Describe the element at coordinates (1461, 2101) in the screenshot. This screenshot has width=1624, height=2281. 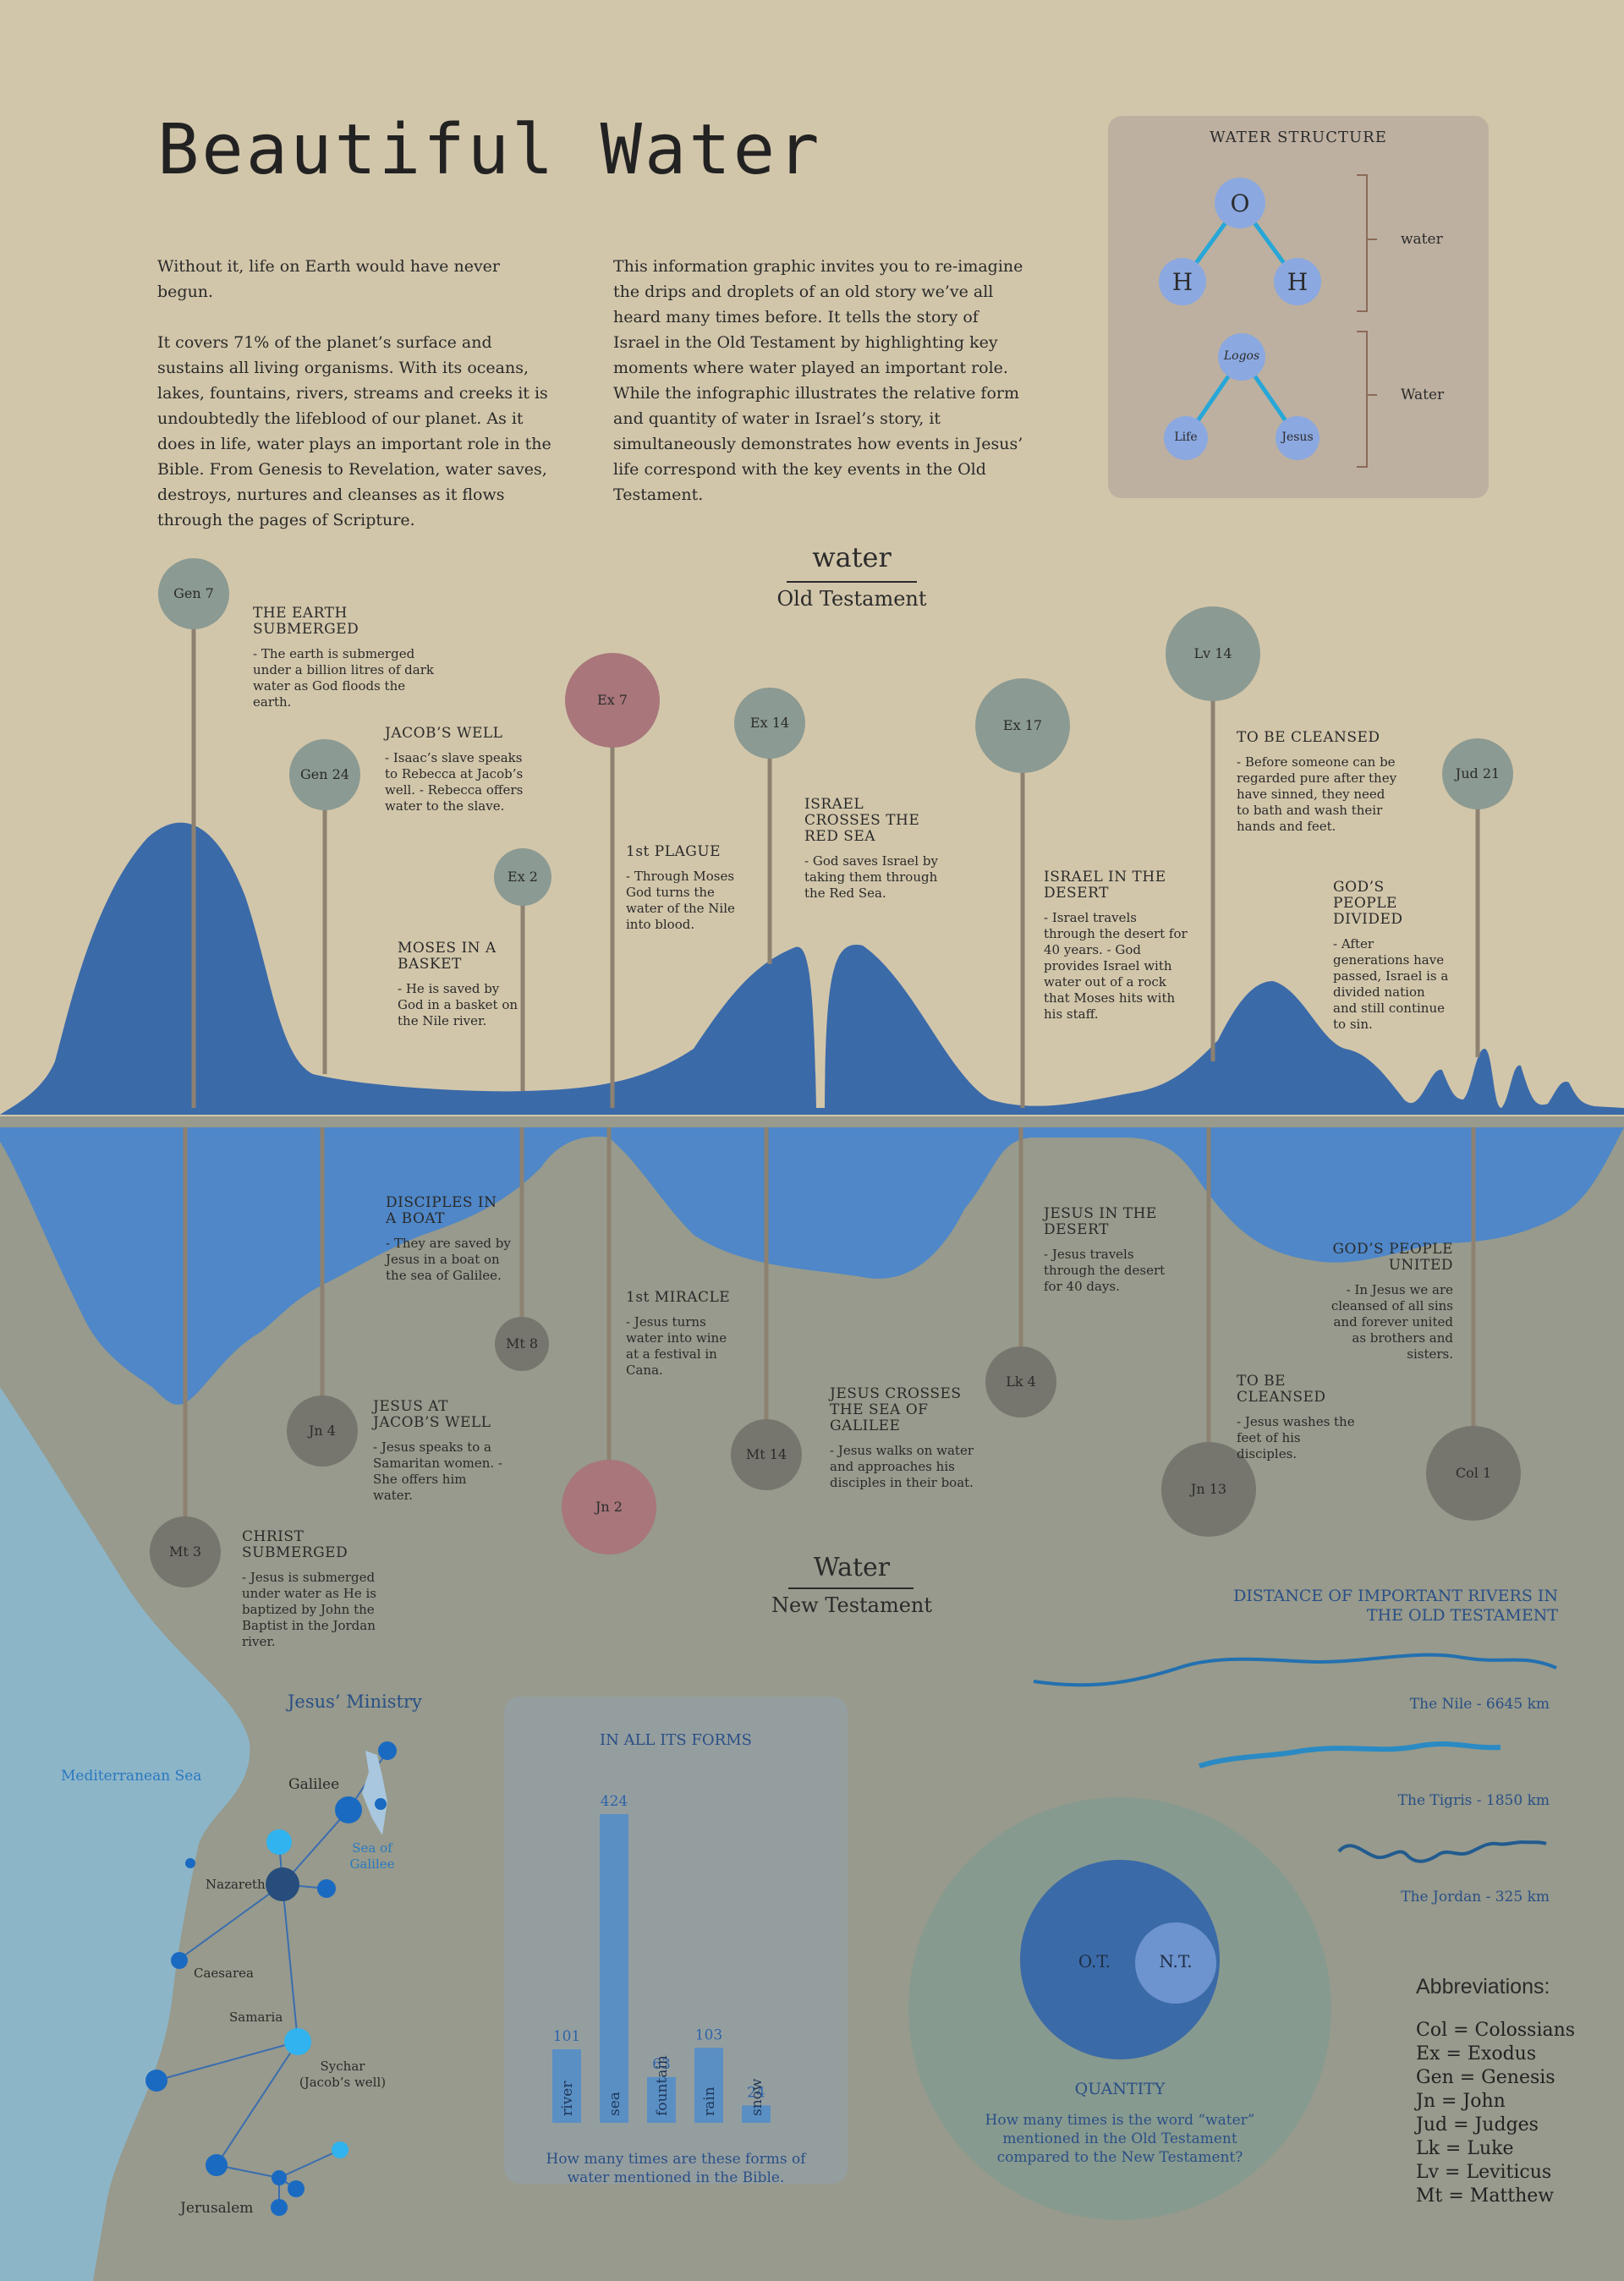
I see `abbreviation-item: Jn = John` at that location.